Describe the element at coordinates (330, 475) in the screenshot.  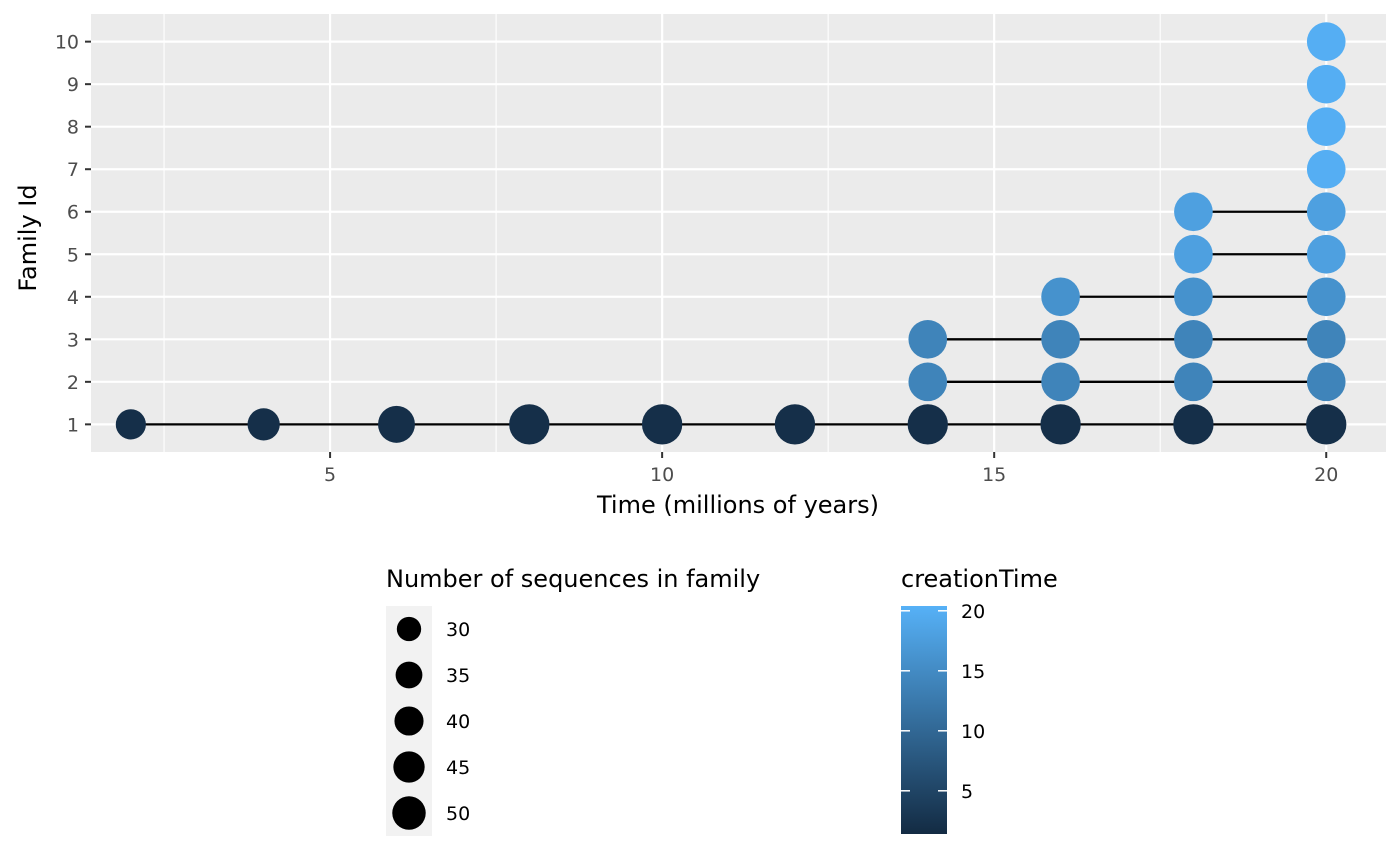
I see `x-tick-label: 5` at that location.